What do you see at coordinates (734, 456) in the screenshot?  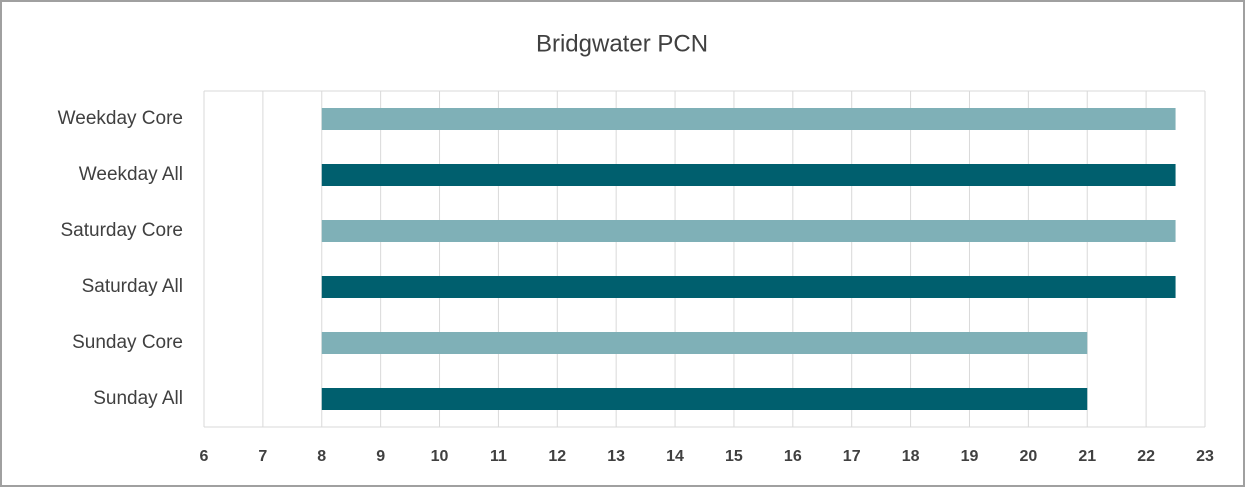 I see `x-tick-label: 15` at bounding box center [734, 456].